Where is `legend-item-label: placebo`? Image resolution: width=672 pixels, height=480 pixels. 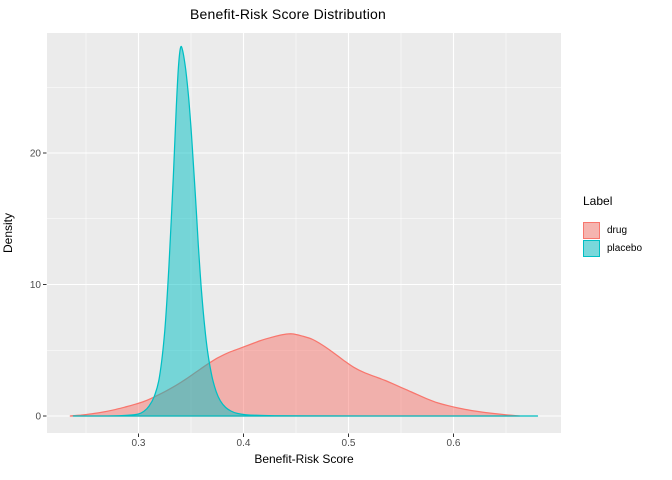
legend-item-label: placebo is located at coordinates (625, 248).